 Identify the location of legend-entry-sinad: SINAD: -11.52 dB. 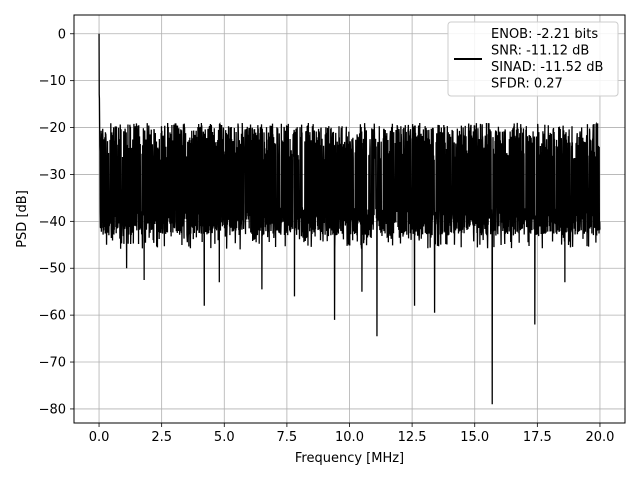
(547, 67).